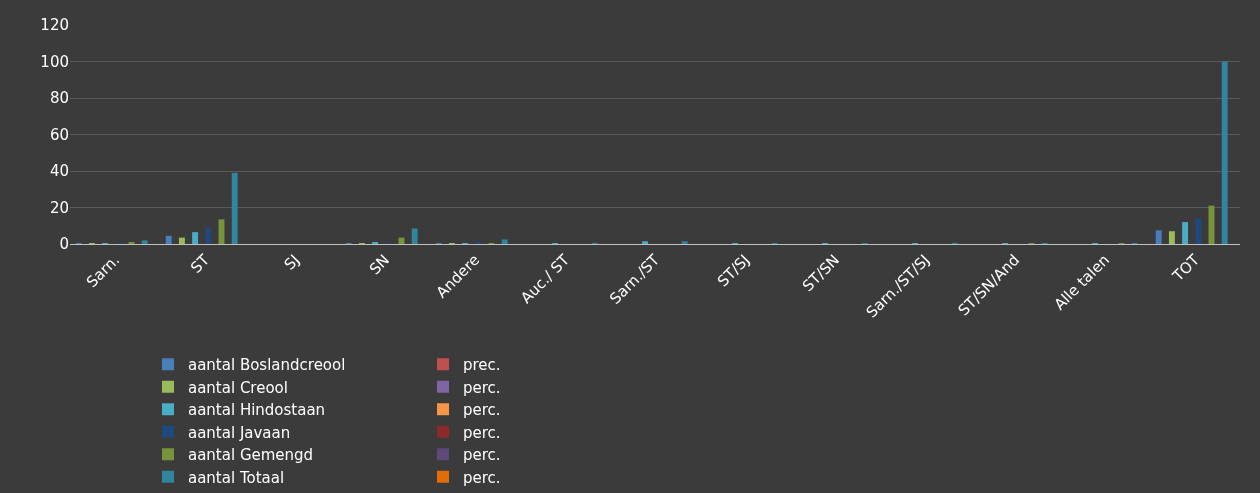 This screenshot has width=1260, height=493. Describe the element at coordinates (481, 365) in the screenshot. I see `legend-label: prec.` at that location.